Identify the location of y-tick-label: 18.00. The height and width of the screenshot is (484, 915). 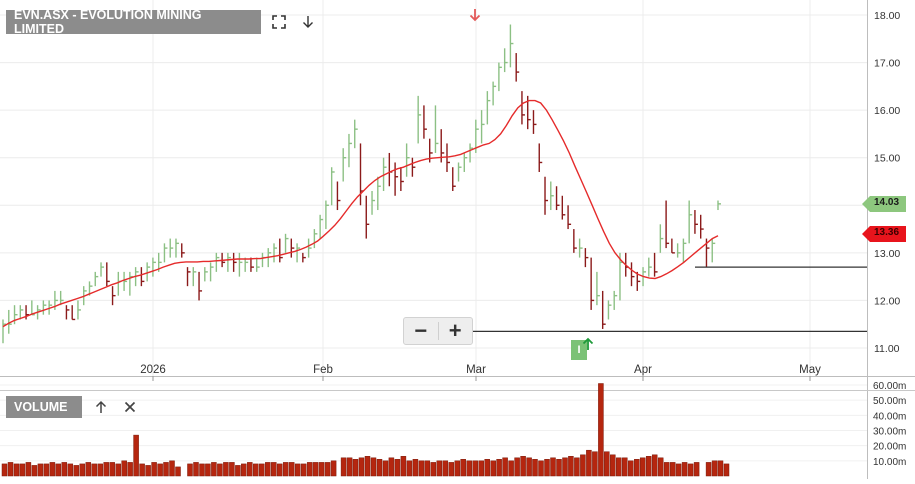
(887, 16).